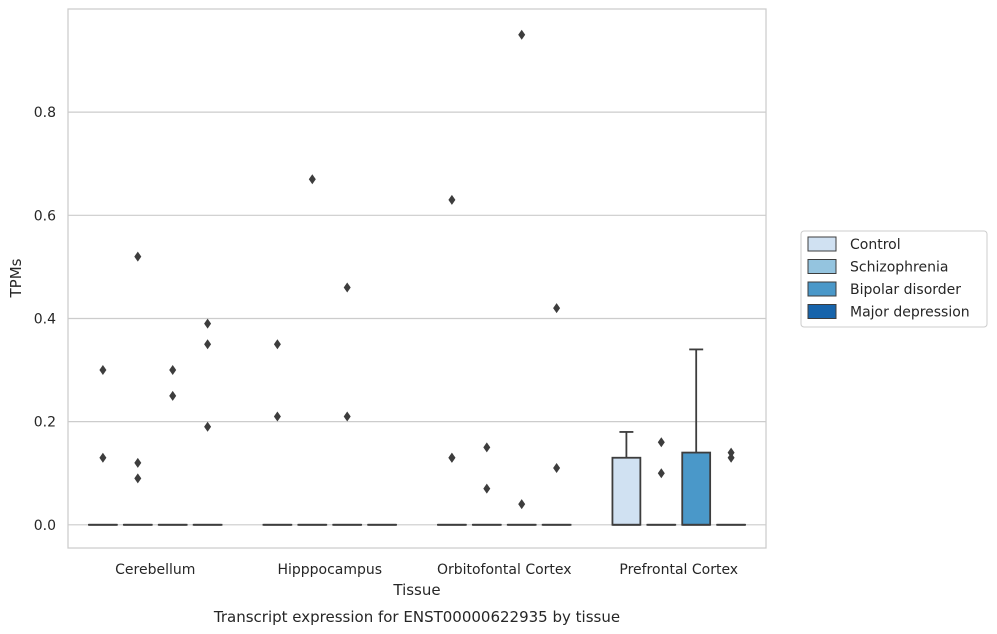 Image resolution: width=997 pixels, height=634 pixels. What do you see at coordinates (910, 313) in the screenshot?
I see `legend-label: Major depression` at bounding box center [910, 313].